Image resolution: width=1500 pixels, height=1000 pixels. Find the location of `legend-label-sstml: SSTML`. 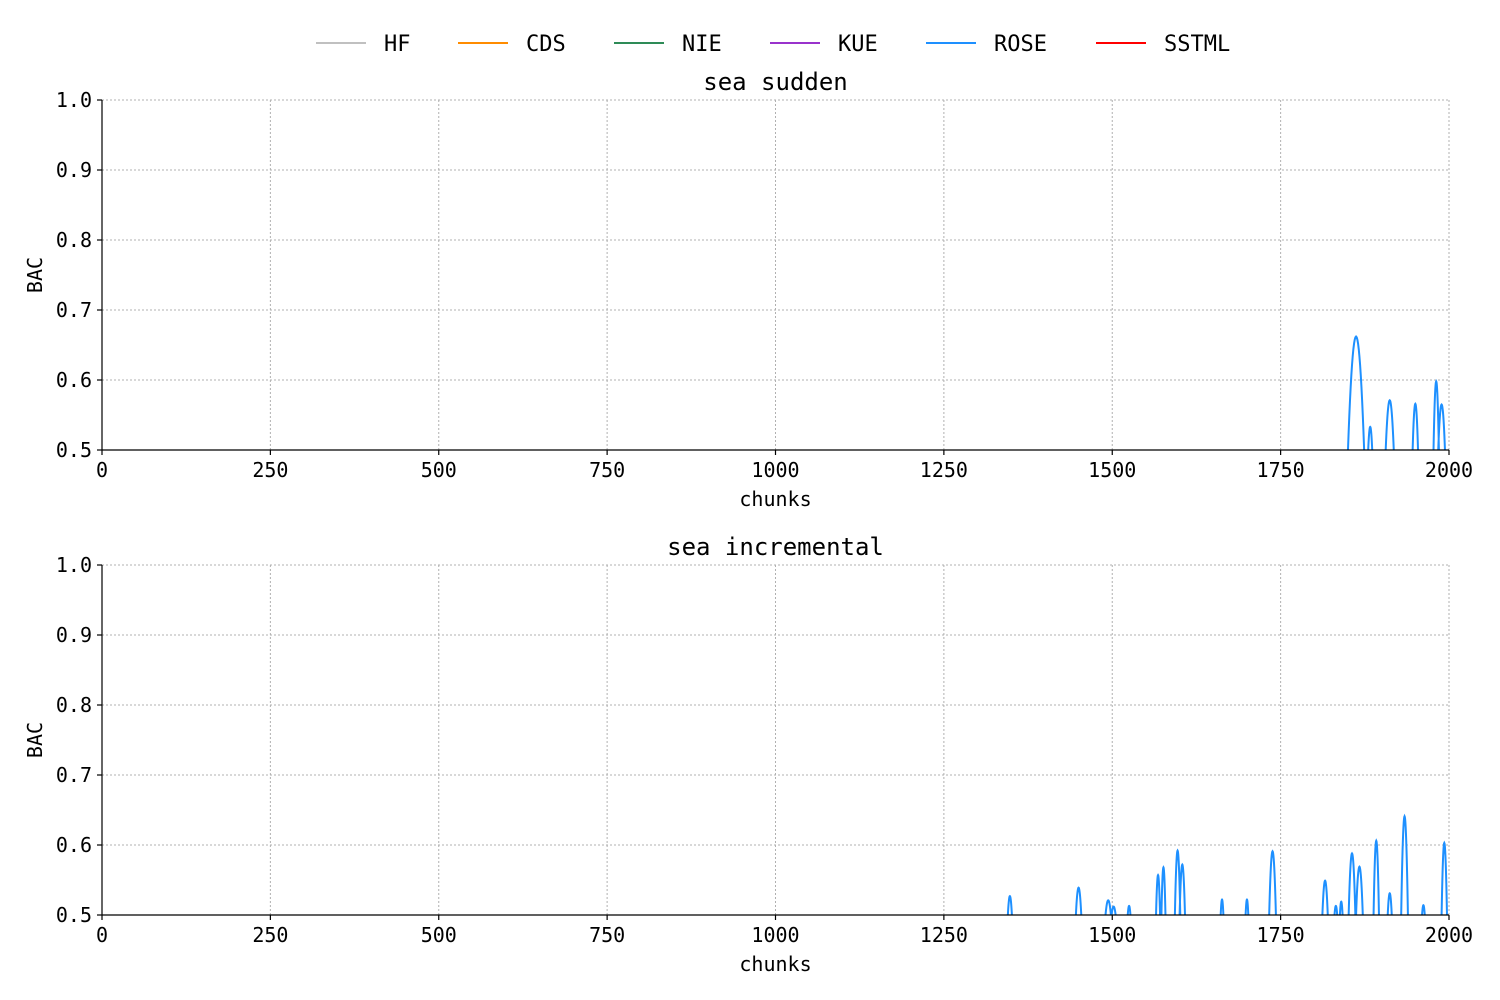

legend-label-sstml: SSTML is located at coordinates (1197, 44).